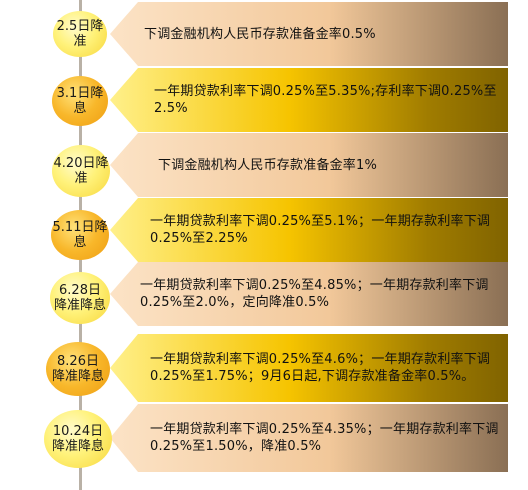 The height and width of the screenshot is (490, 528). What do you see at coordinates (80, 235) in the screenshot?
I see `event-date-4: 5.11日降息` at bounding box center [80, 235].